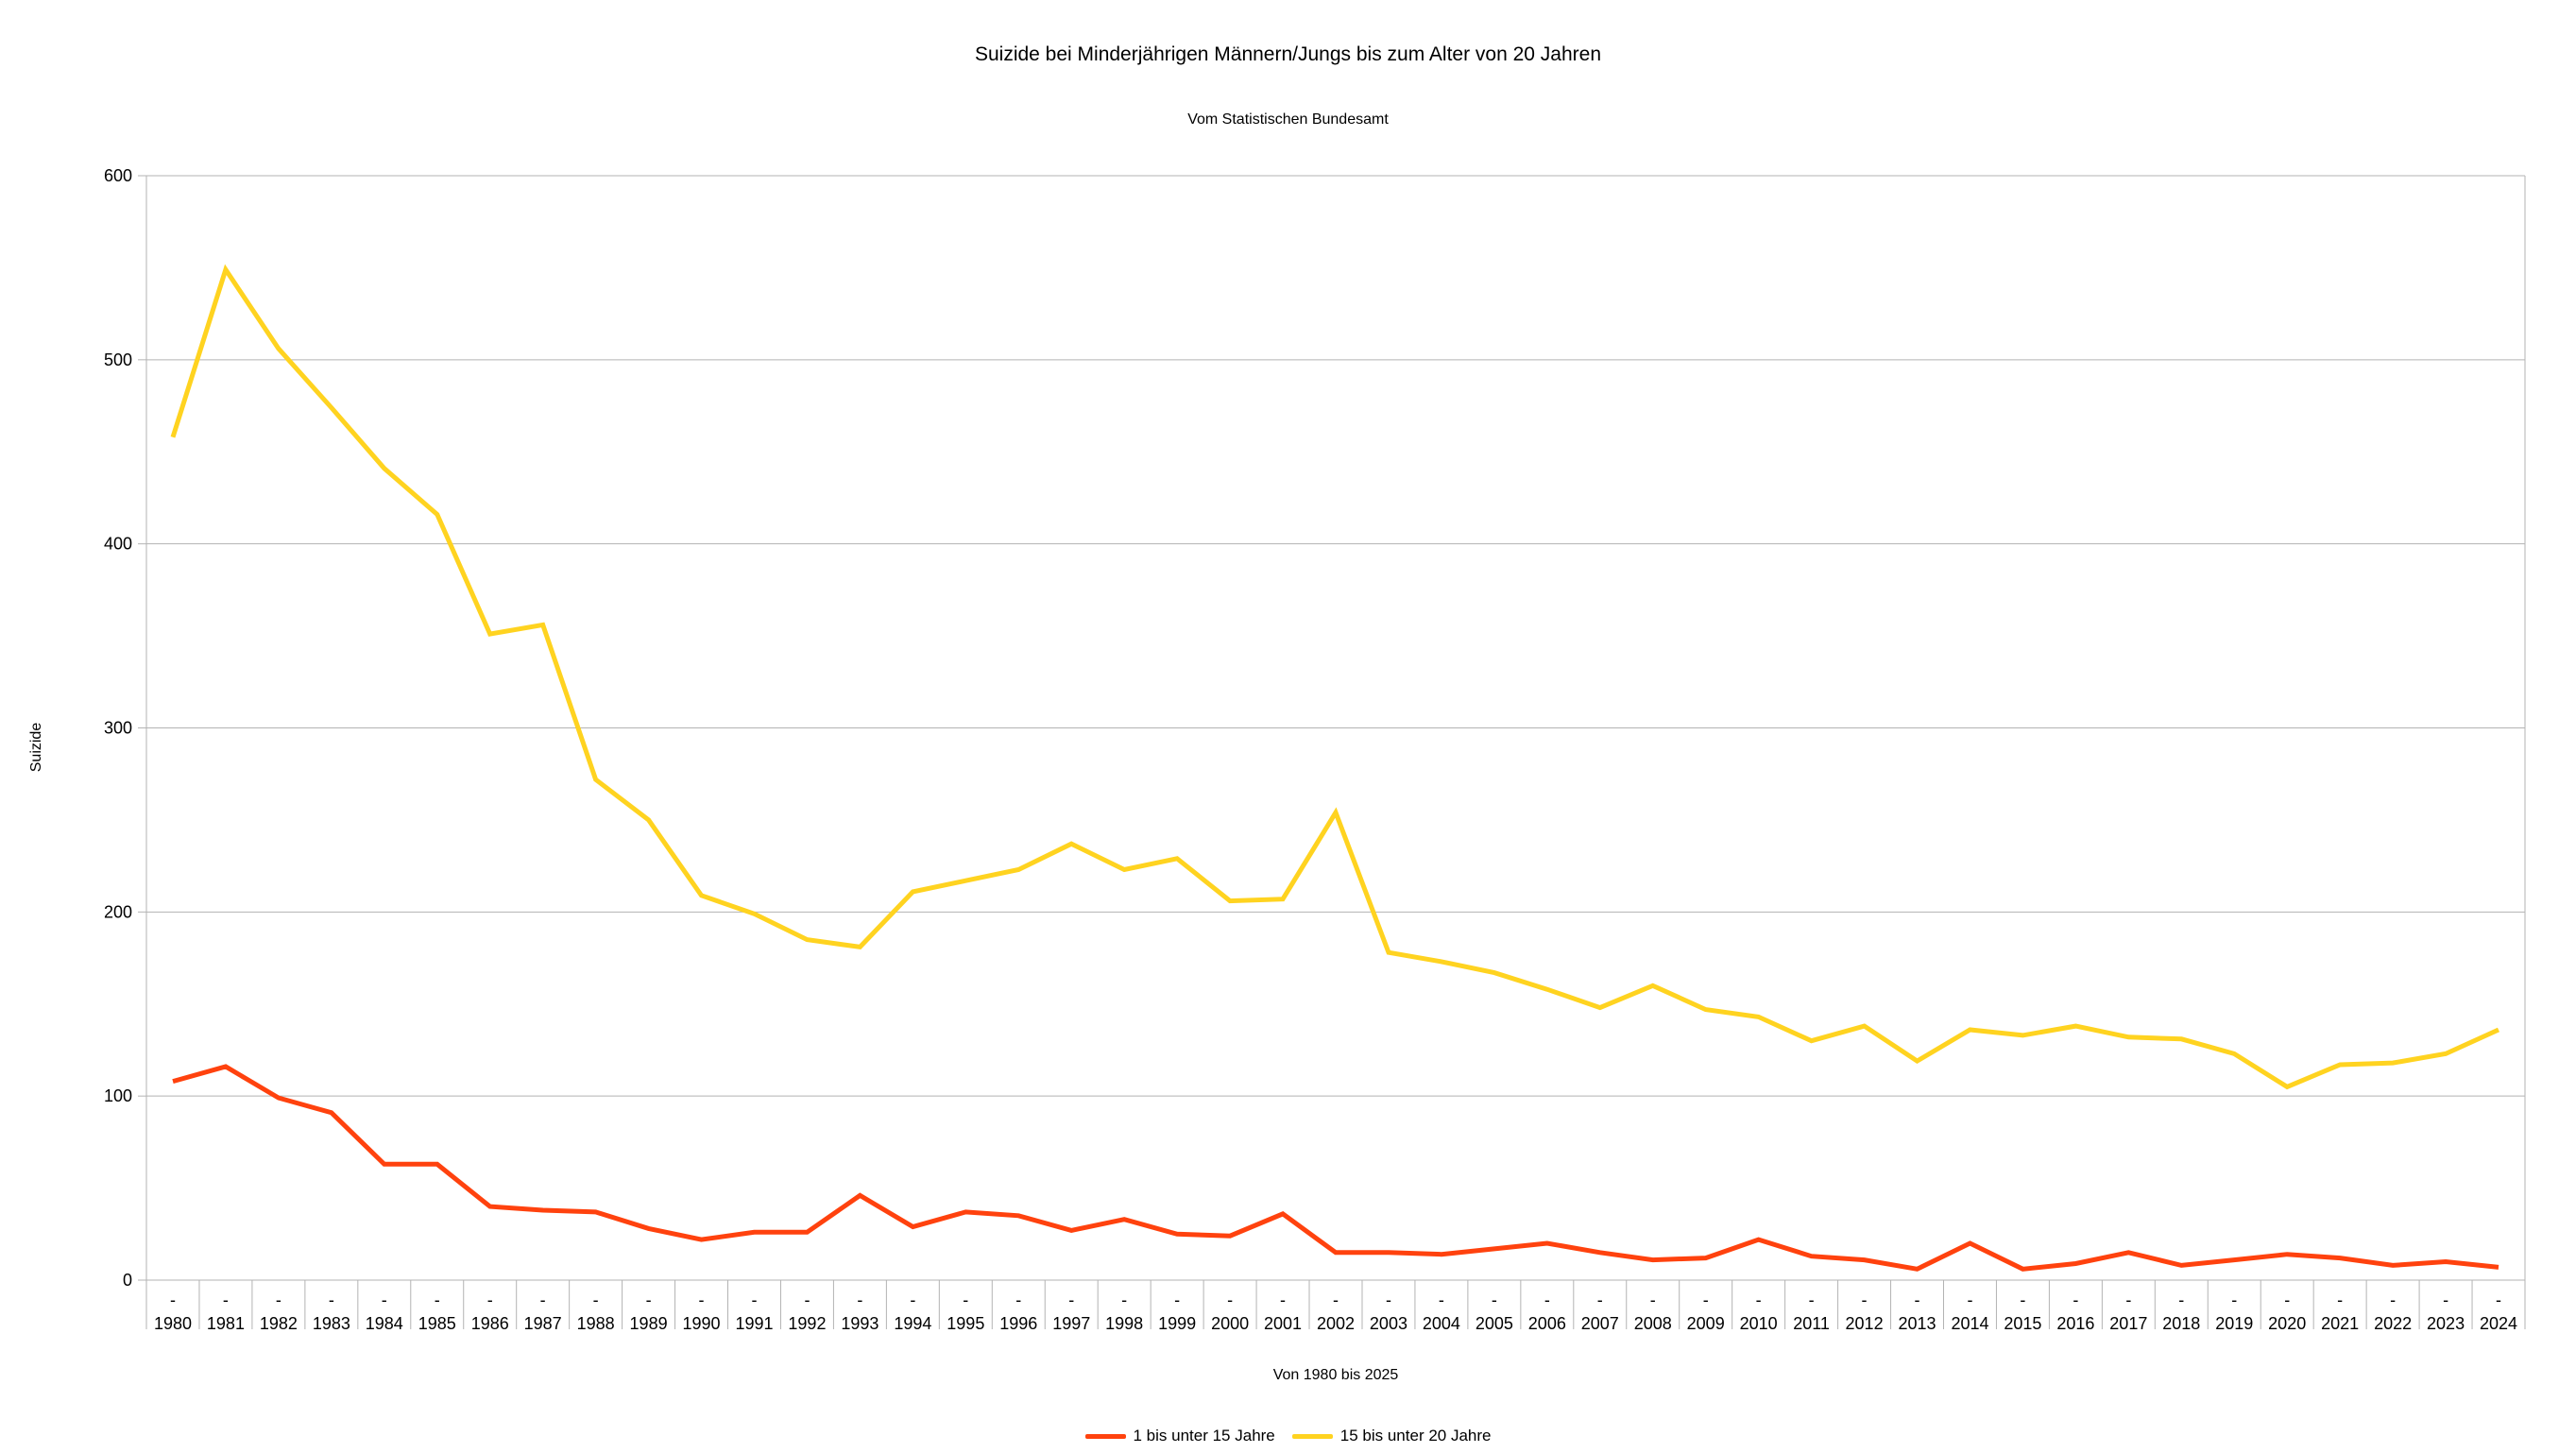 Image resolution: width=2576 pixels, height=1453 pixels. Describe the element at coordinates (1600, 1323) in the screenshot. I see `x-tick-label-2007: 2007` at that location.